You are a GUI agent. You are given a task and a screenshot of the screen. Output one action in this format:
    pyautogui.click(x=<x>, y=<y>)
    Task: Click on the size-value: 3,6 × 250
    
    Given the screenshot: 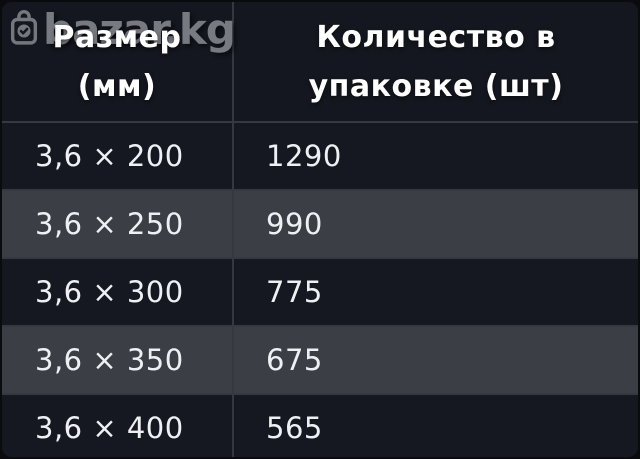 What is the action you would take?
    pyautogui.click(x=109, y=224)
    